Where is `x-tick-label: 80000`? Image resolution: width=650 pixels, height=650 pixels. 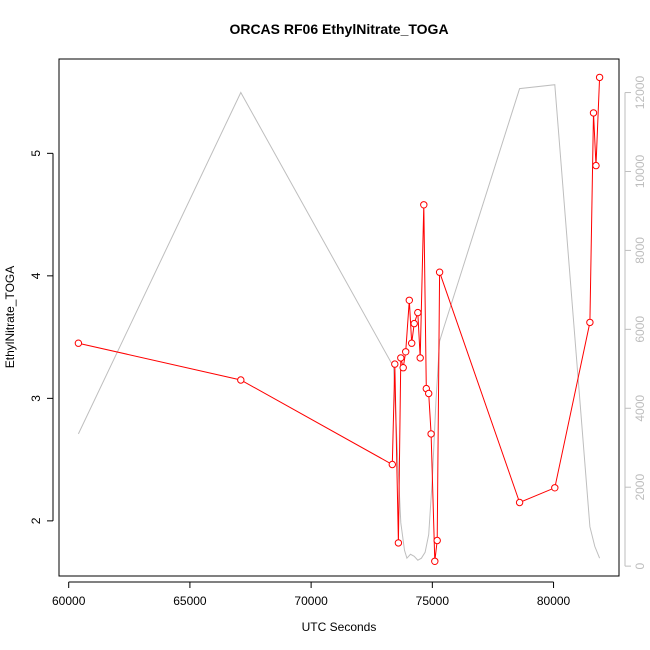
x-tick-label: 80000 is located at coordinates (554, 601).